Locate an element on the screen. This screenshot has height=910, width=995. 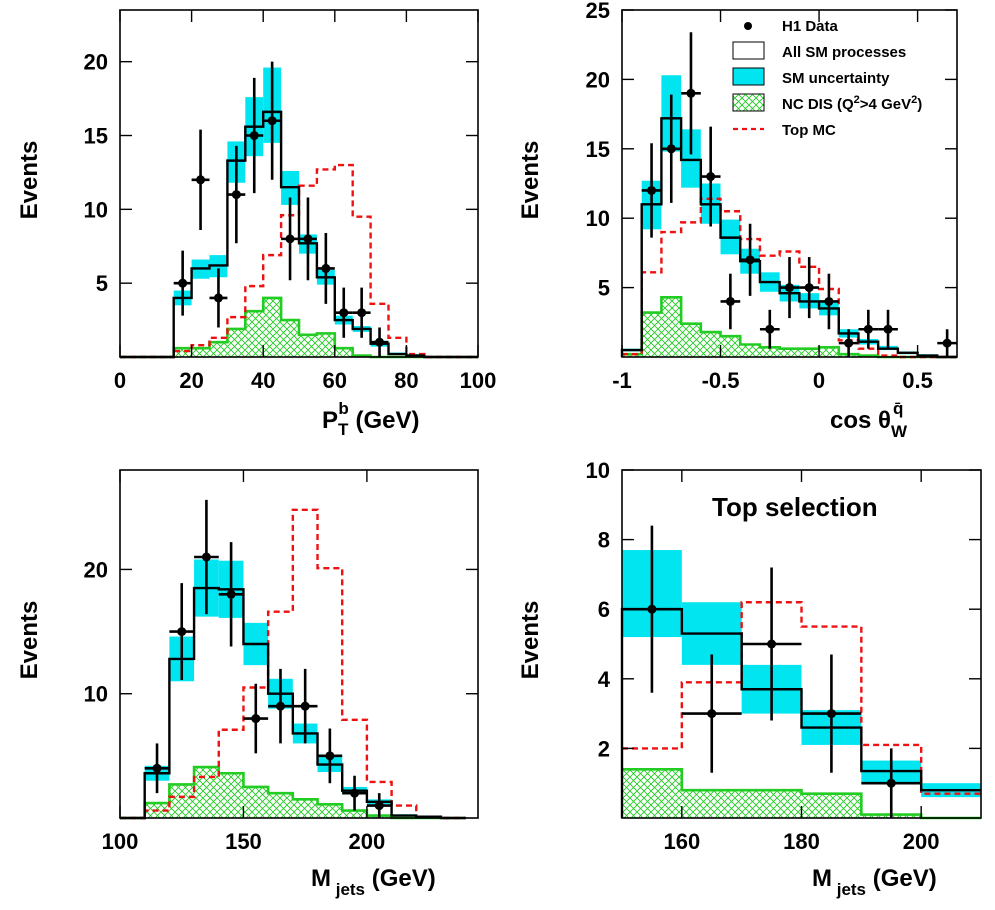
x-label-sup: q̄ is located at coordinates (898, 408).